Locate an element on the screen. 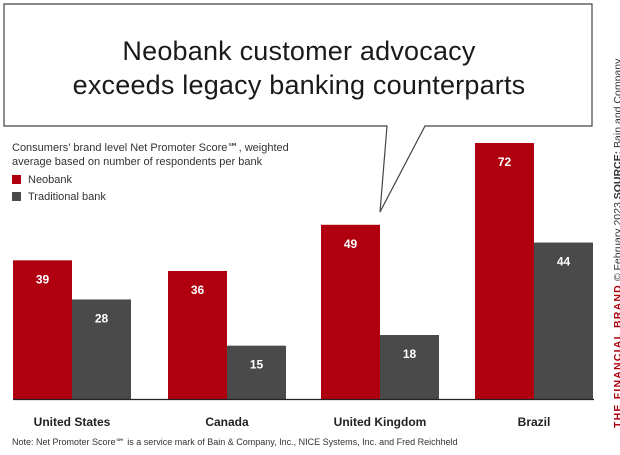 This screenshot has width=620, height=455. bar-traditional-bank-canada is located at coordinates (256, 372).